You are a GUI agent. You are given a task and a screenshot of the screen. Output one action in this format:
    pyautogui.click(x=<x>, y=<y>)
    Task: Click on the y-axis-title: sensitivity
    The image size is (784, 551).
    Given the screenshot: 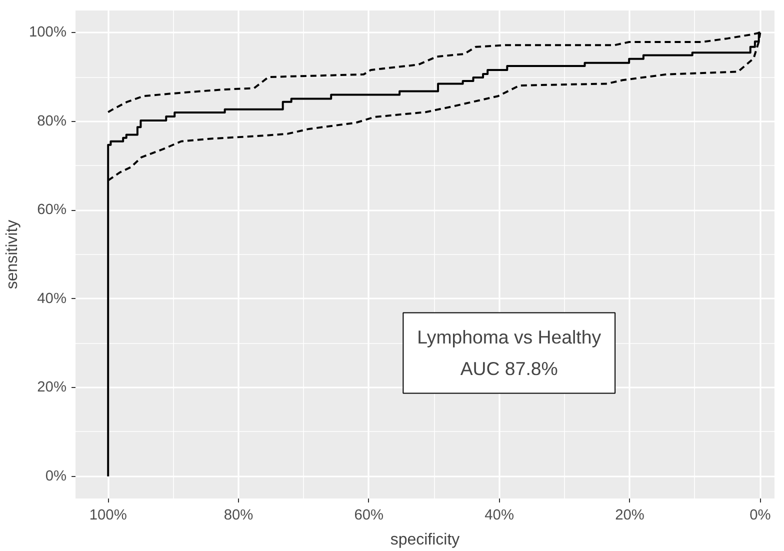 What is the action you would take?
    pyautogui.click(x=13, y=255)
    